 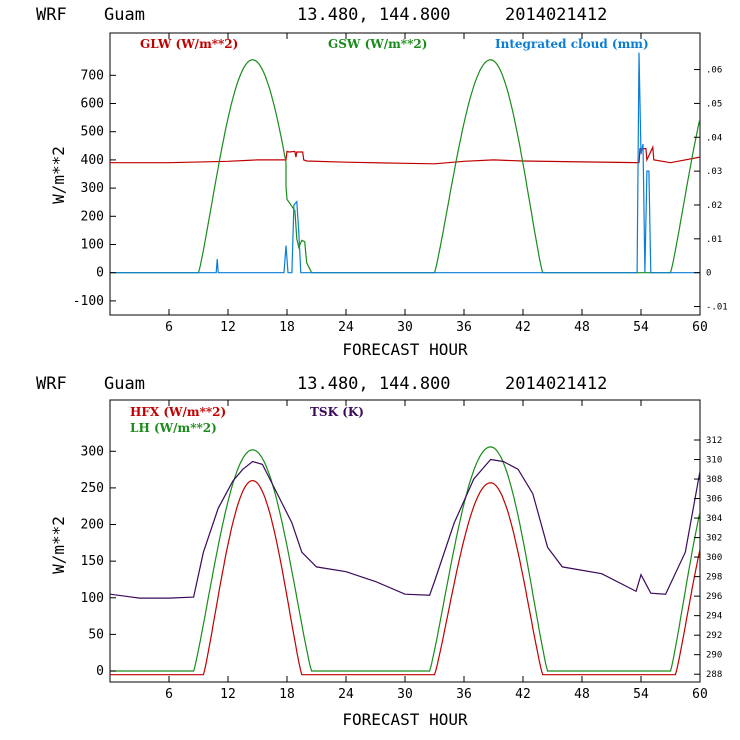 I want to click on y-tick-label: 600, so click(x=92, y=104).